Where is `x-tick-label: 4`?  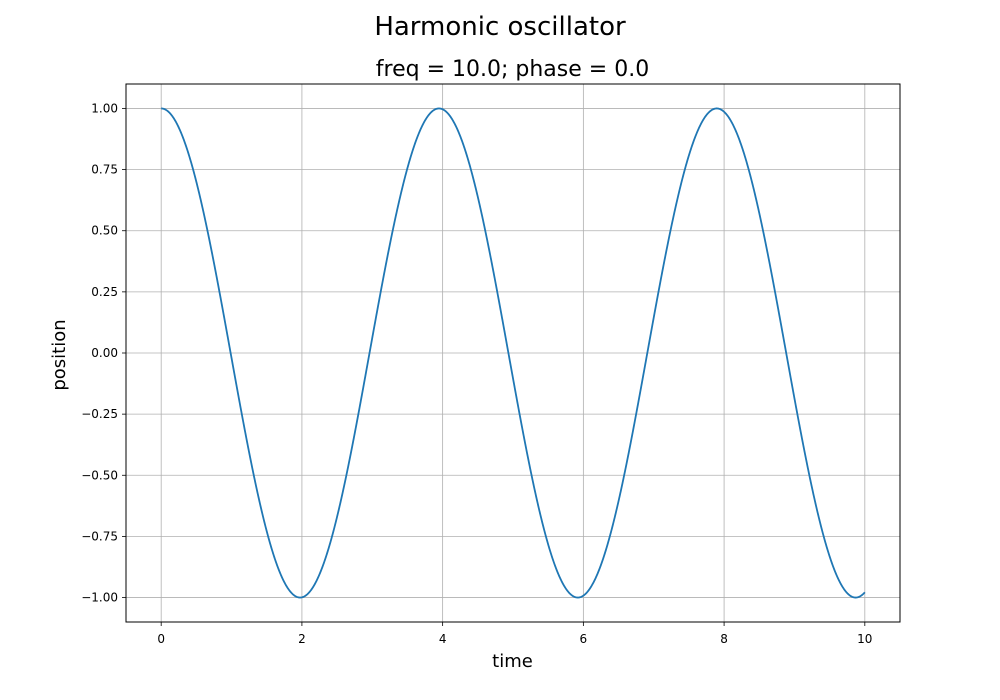 x-tick-label: 4 is located at coordinates (443, 639).